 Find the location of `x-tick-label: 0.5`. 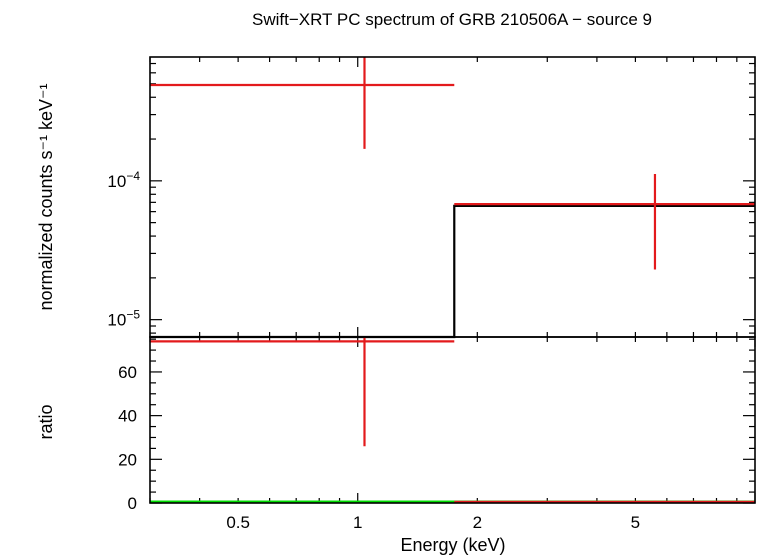

x-tick-label: 0.5 is located at coordinates (238, 522).